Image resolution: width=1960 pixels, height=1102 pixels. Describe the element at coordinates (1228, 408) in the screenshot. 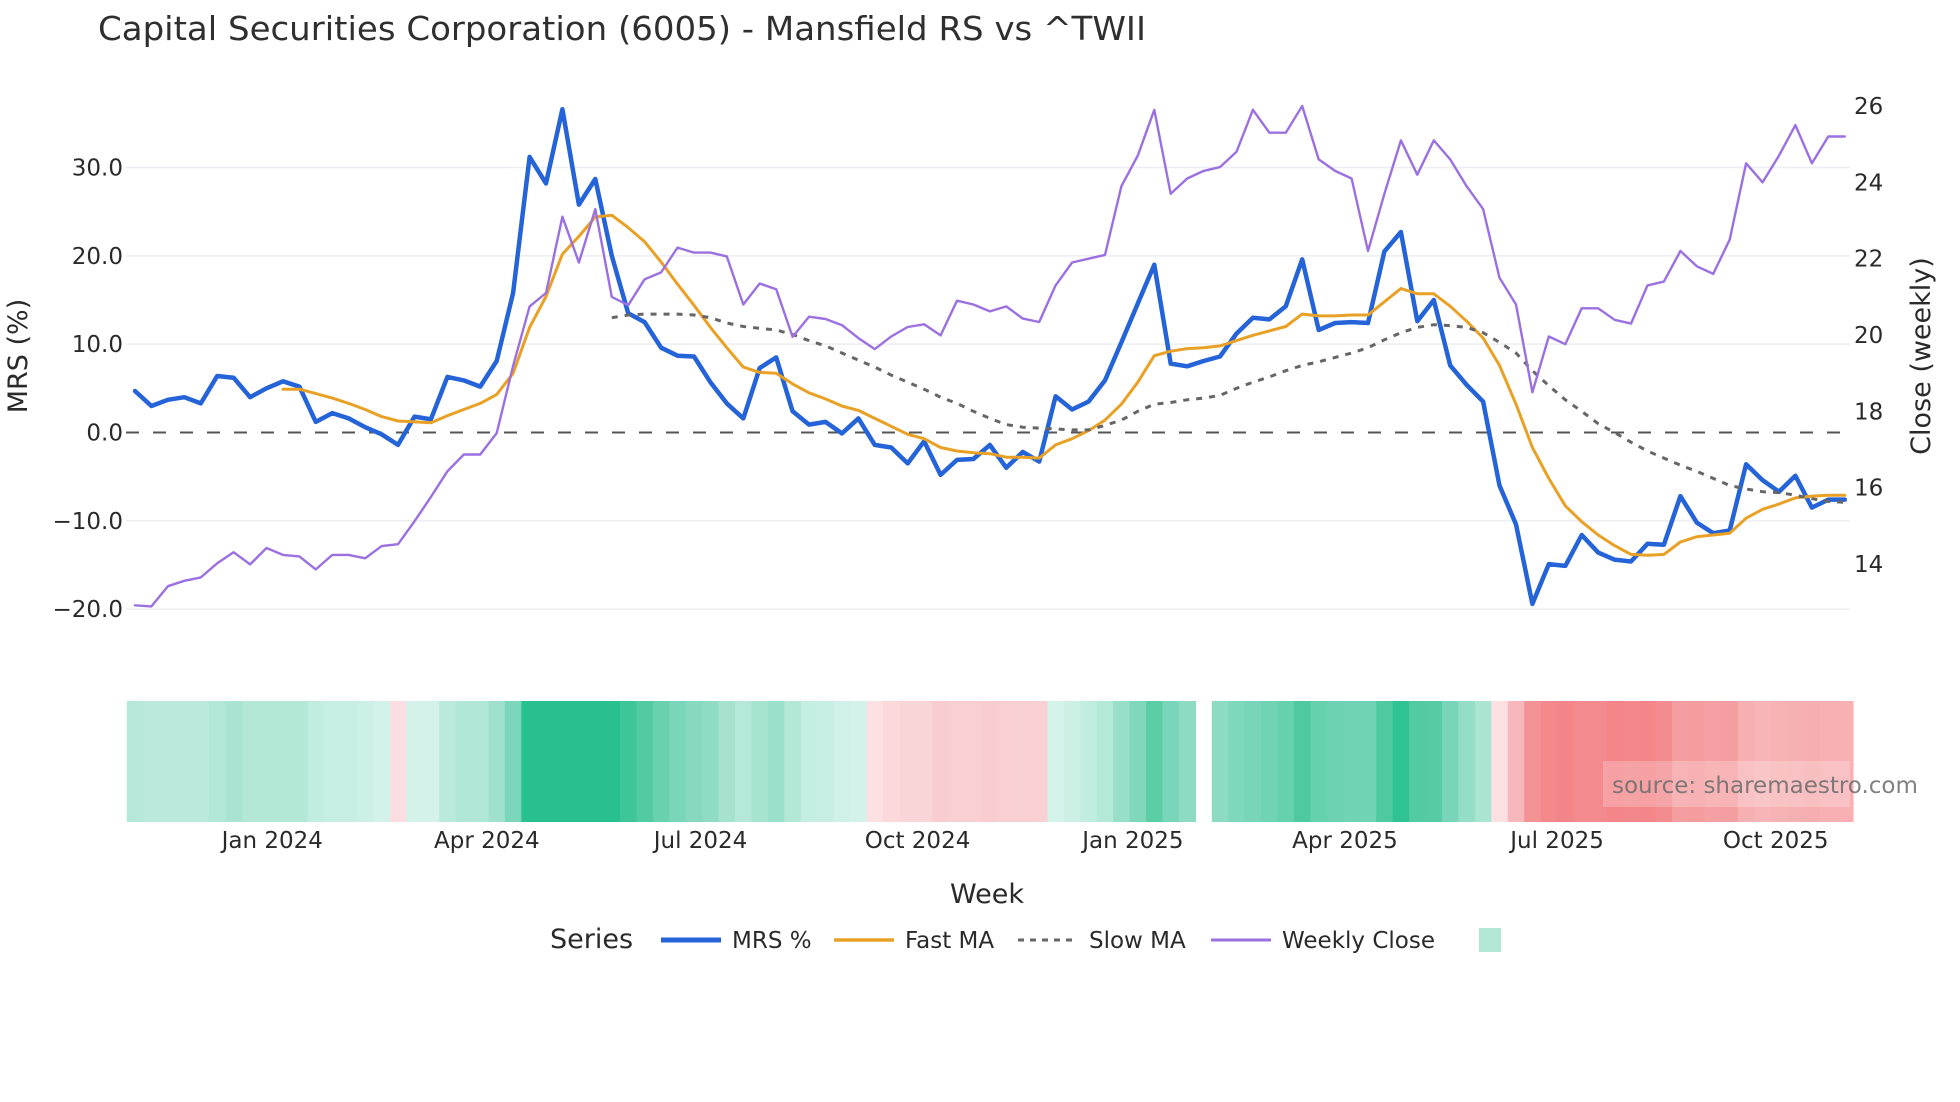

I see `series-line-slow-ma` at that location.